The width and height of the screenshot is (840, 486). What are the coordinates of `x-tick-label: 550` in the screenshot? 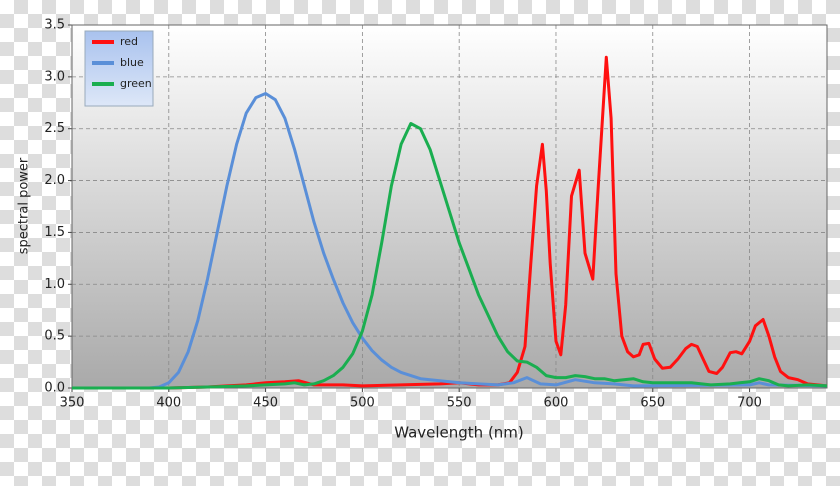 It's located at (459, 403).